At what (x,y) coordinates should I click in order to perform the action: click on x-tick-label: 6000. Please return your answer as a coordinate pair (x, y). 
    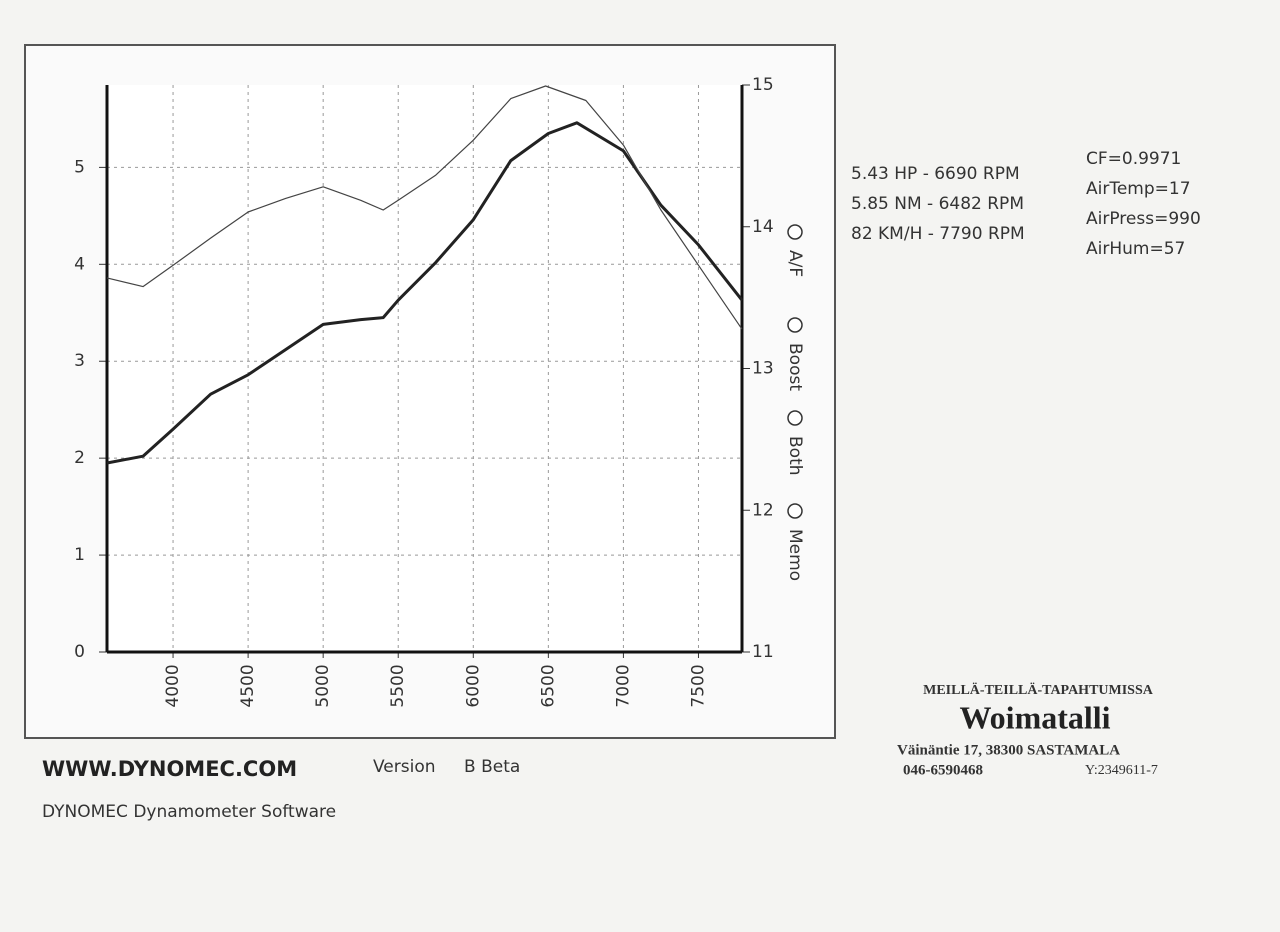
    Looking at the image, I should click on (473, 685).